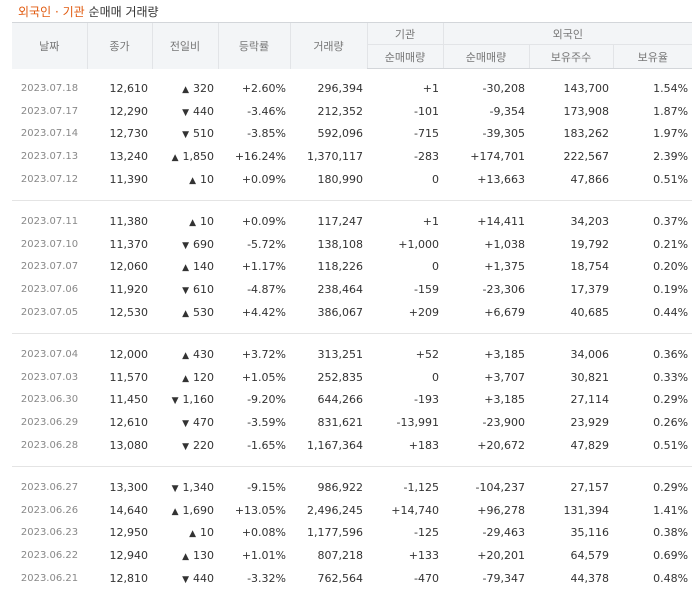 The height and width of the screenshot is (591, 693). I want to click on close-cell: 12,290, so click(129, 111).